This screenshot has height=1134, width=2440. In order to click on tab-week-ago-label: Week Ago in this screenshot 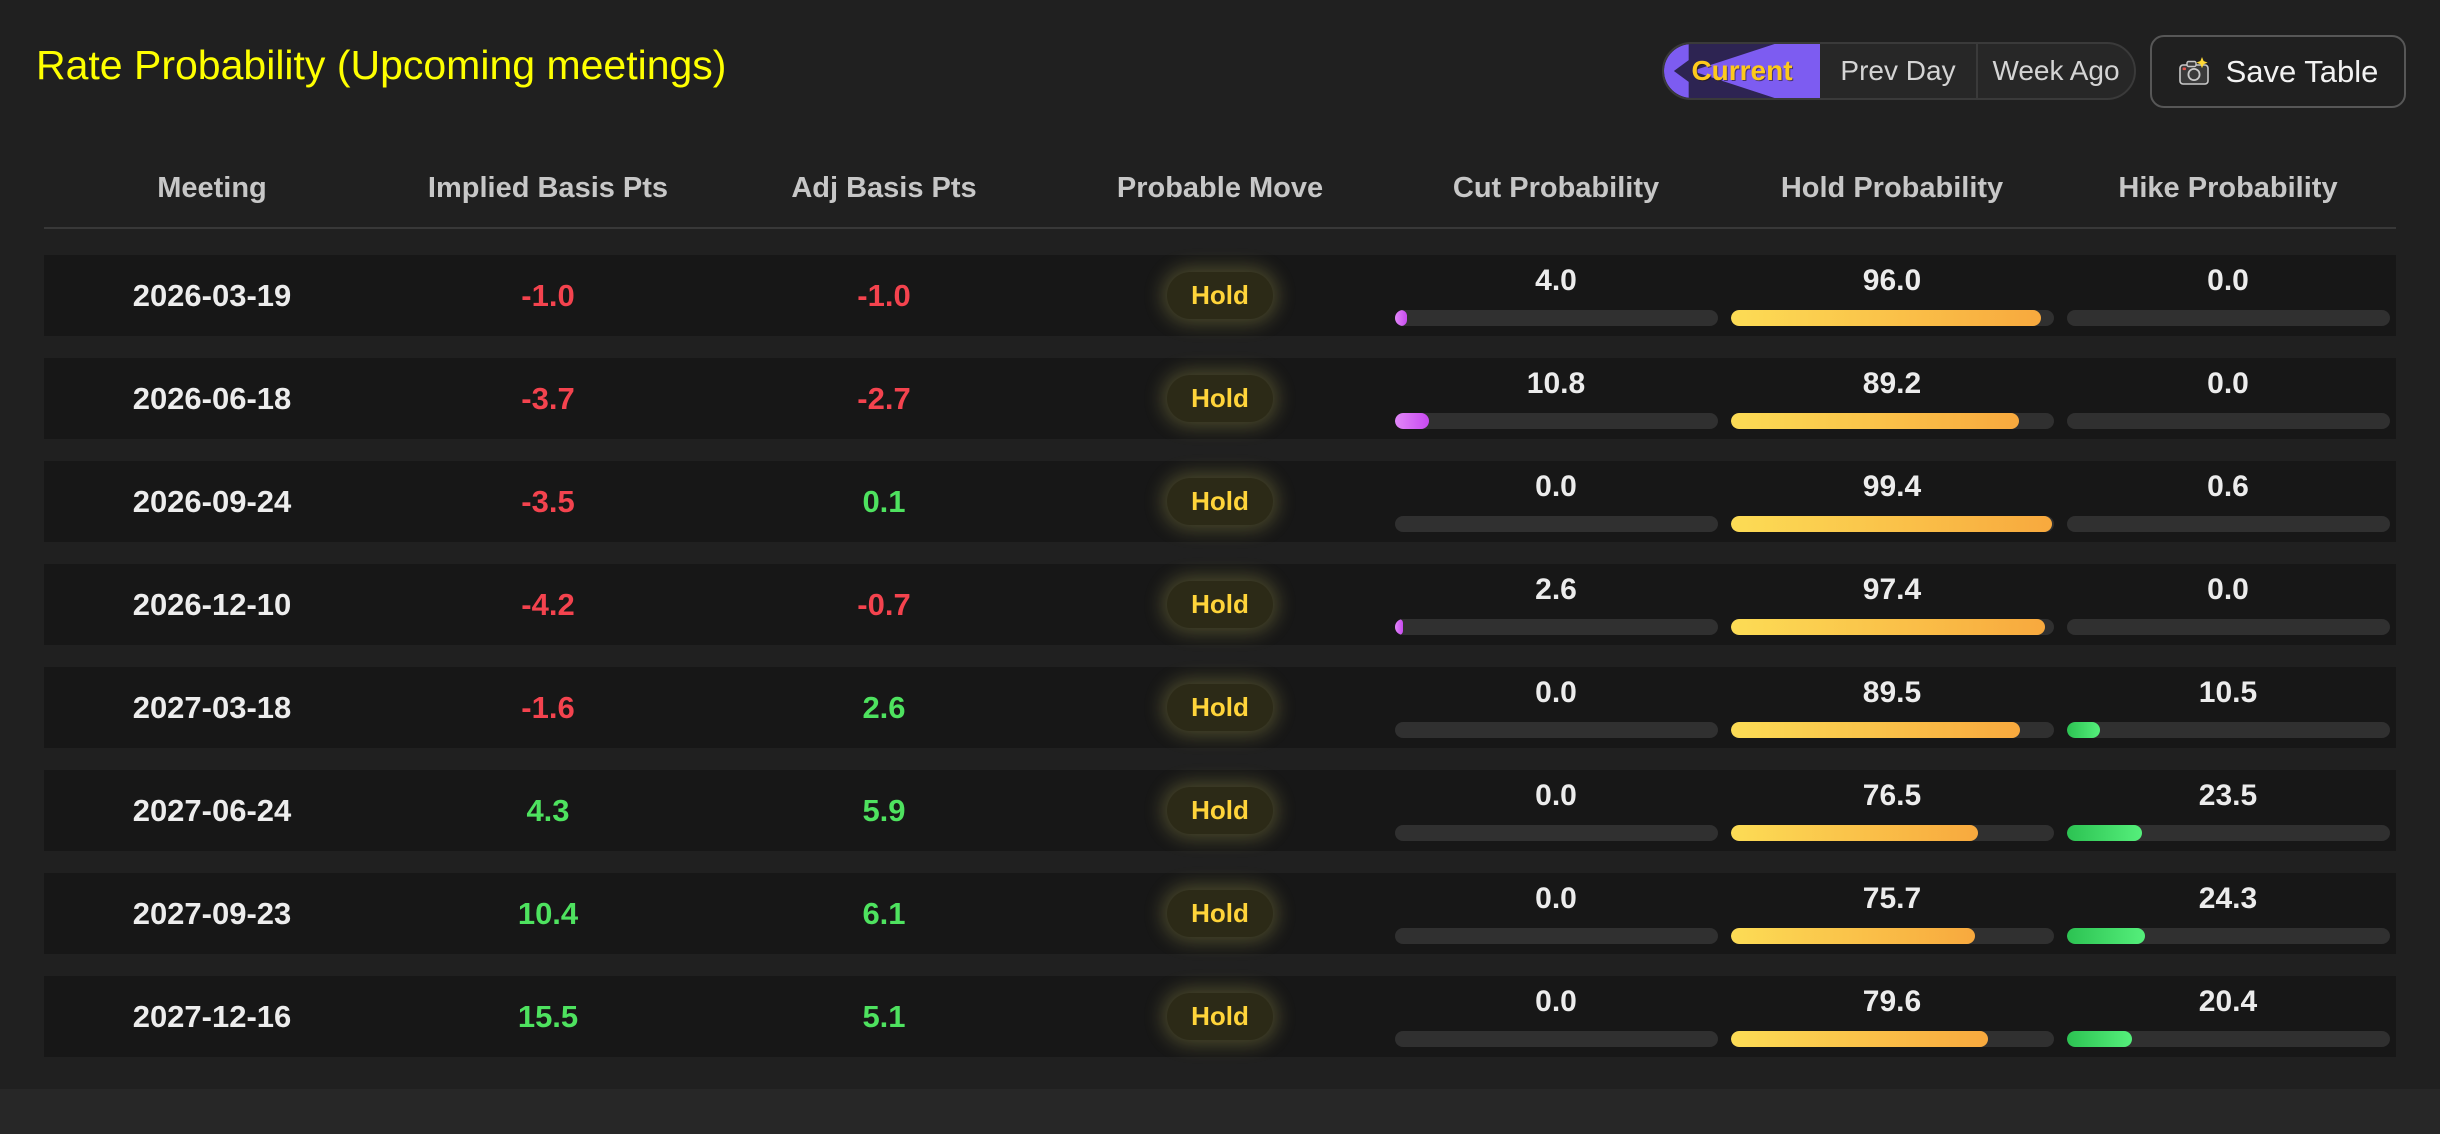, I will do `click(2056, 70)`.